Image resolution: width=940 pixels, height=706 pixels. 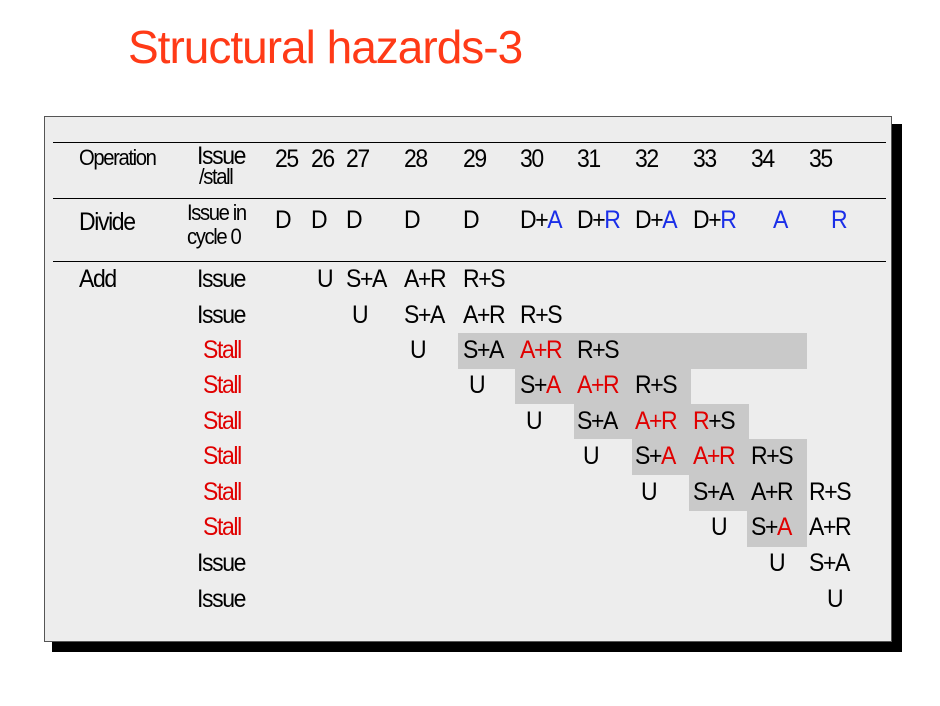 I want to click on divide-cell: R, so click(x=839, y=220).